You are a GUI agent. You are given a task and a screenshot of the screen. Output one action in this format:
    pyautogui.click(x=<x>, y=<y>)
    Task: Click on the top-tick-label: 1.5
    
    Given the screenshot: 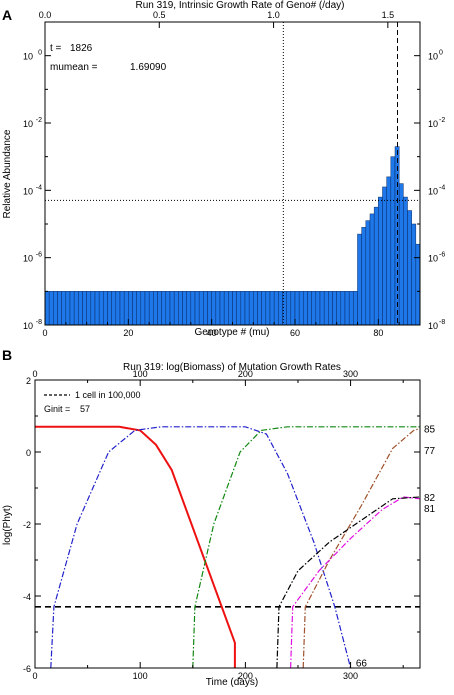 What is the action you would take?
    pyautogui.click(x=388, y=15)
    